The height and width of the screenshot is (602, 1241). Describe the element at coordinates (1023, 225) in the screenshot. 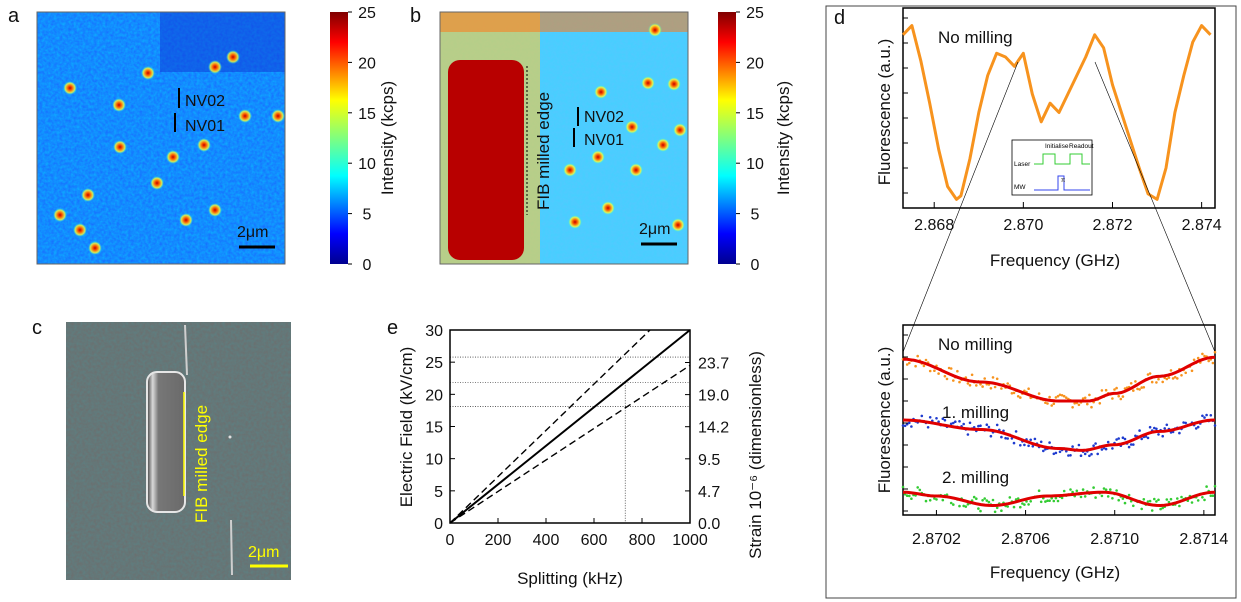

I see `x-tick-label: 2.870` at that location.